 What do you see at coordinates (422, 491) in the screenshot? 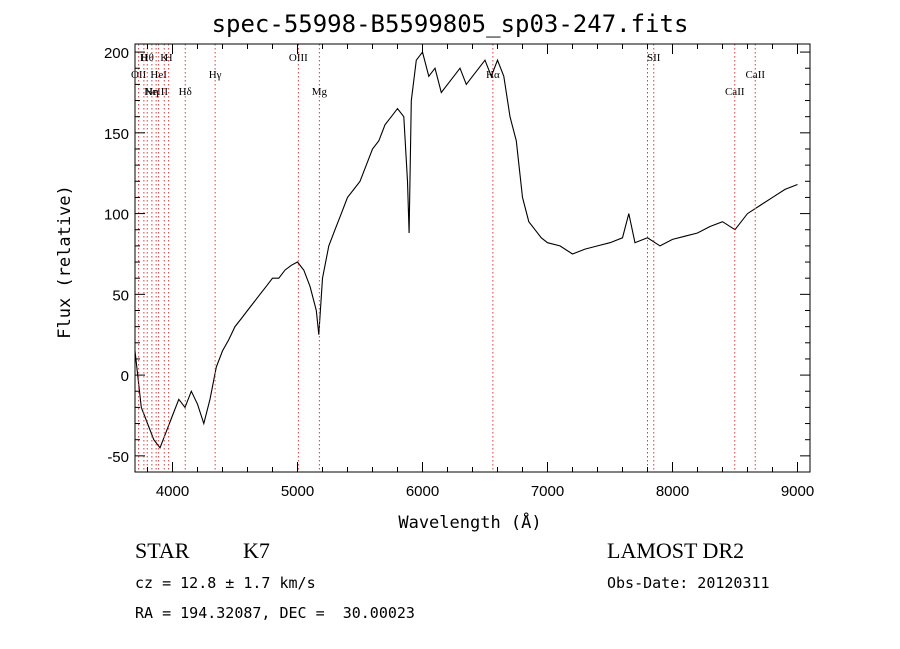
I see `x-tick-label: 6000` at bounding box center [422, 491].